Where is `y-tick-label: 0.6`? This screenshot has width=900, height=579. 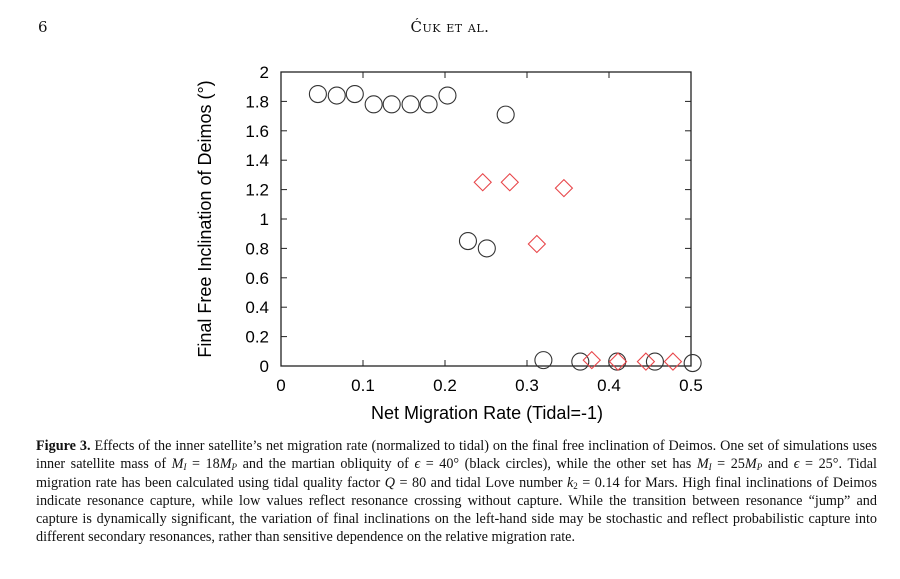 y-tick-label: 0.6 is located at coordinates (257, 278).